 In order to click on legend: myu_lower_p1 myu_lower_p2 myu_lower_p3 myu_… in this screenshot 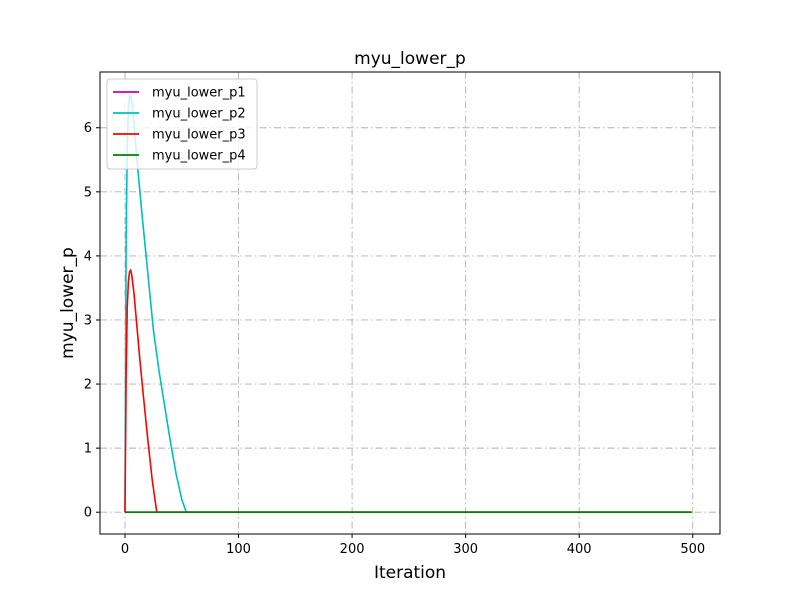, I will do `click(182, 124)`.